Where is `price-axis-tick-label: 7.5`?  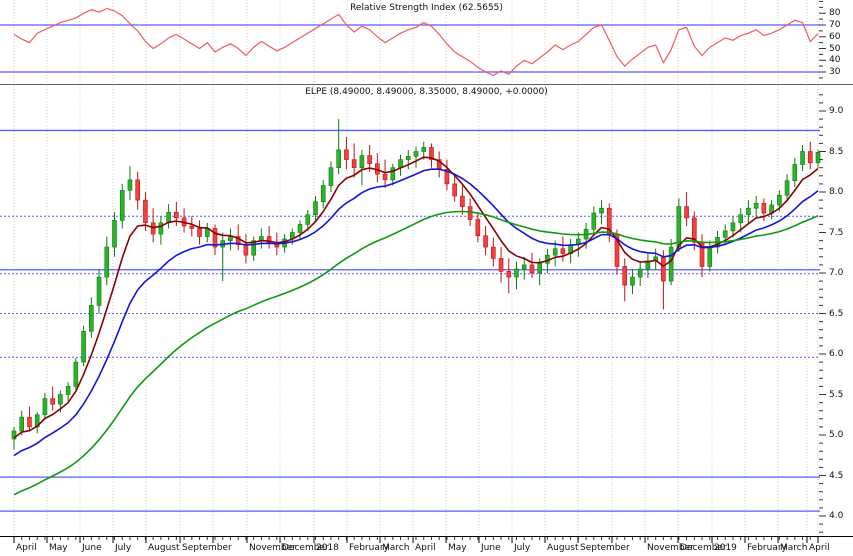
price-axis-tick-label: 7.5 is located at coordinates (836, 232).